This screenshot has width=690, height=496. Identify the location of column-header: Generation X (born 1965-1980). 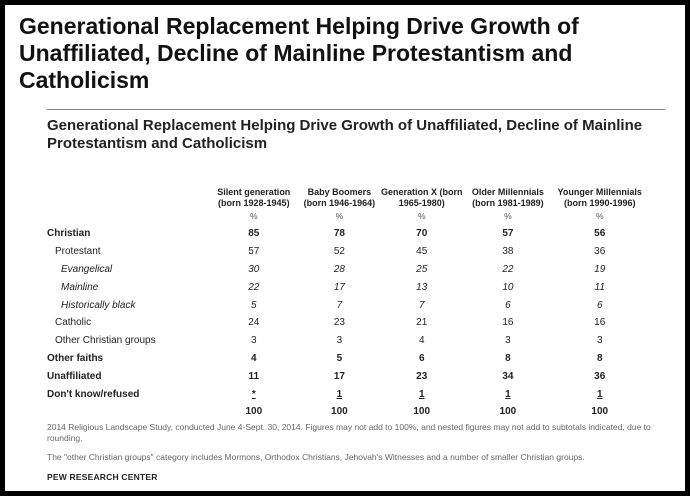
(421, 197).